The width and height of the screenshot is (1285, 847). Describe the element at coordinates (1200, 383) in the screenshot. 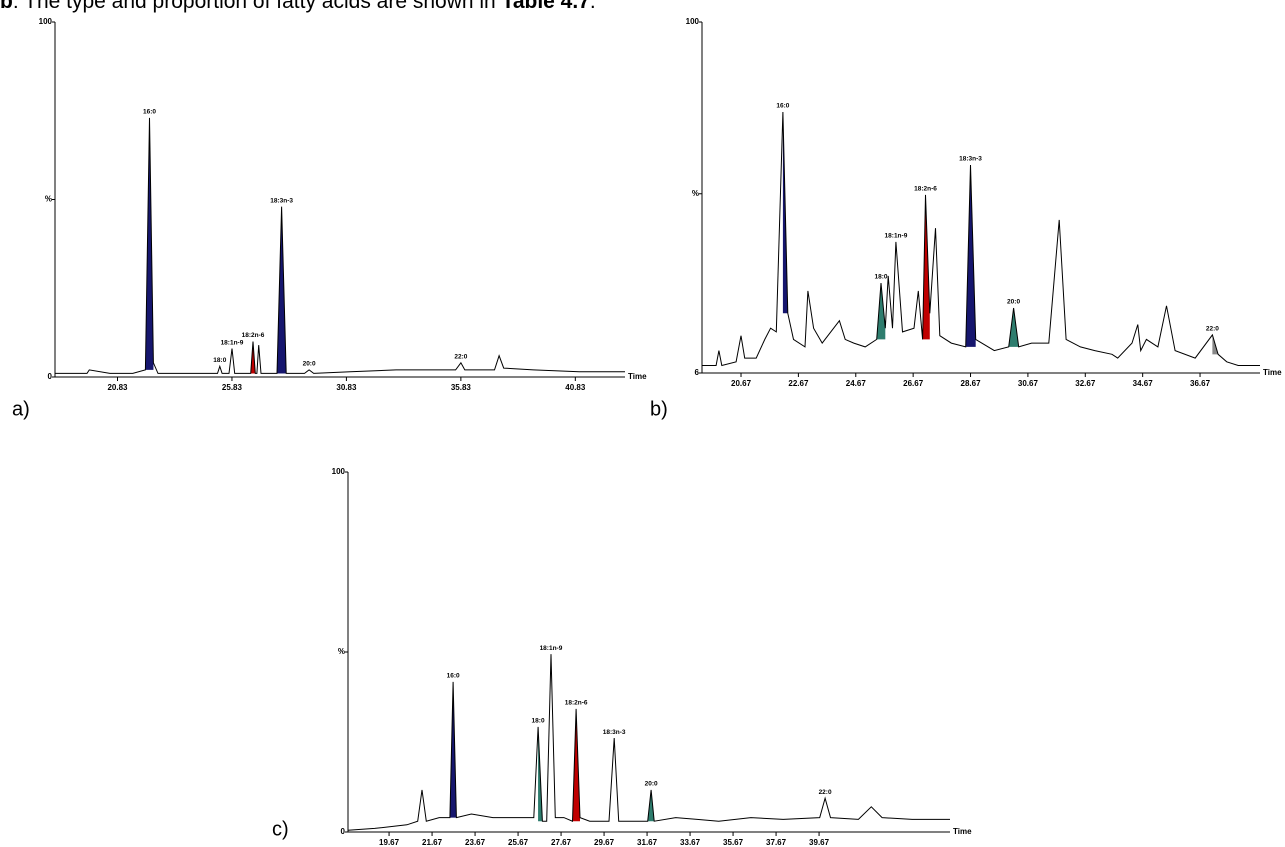

I see `x-tick-label: 36.67` at that location.